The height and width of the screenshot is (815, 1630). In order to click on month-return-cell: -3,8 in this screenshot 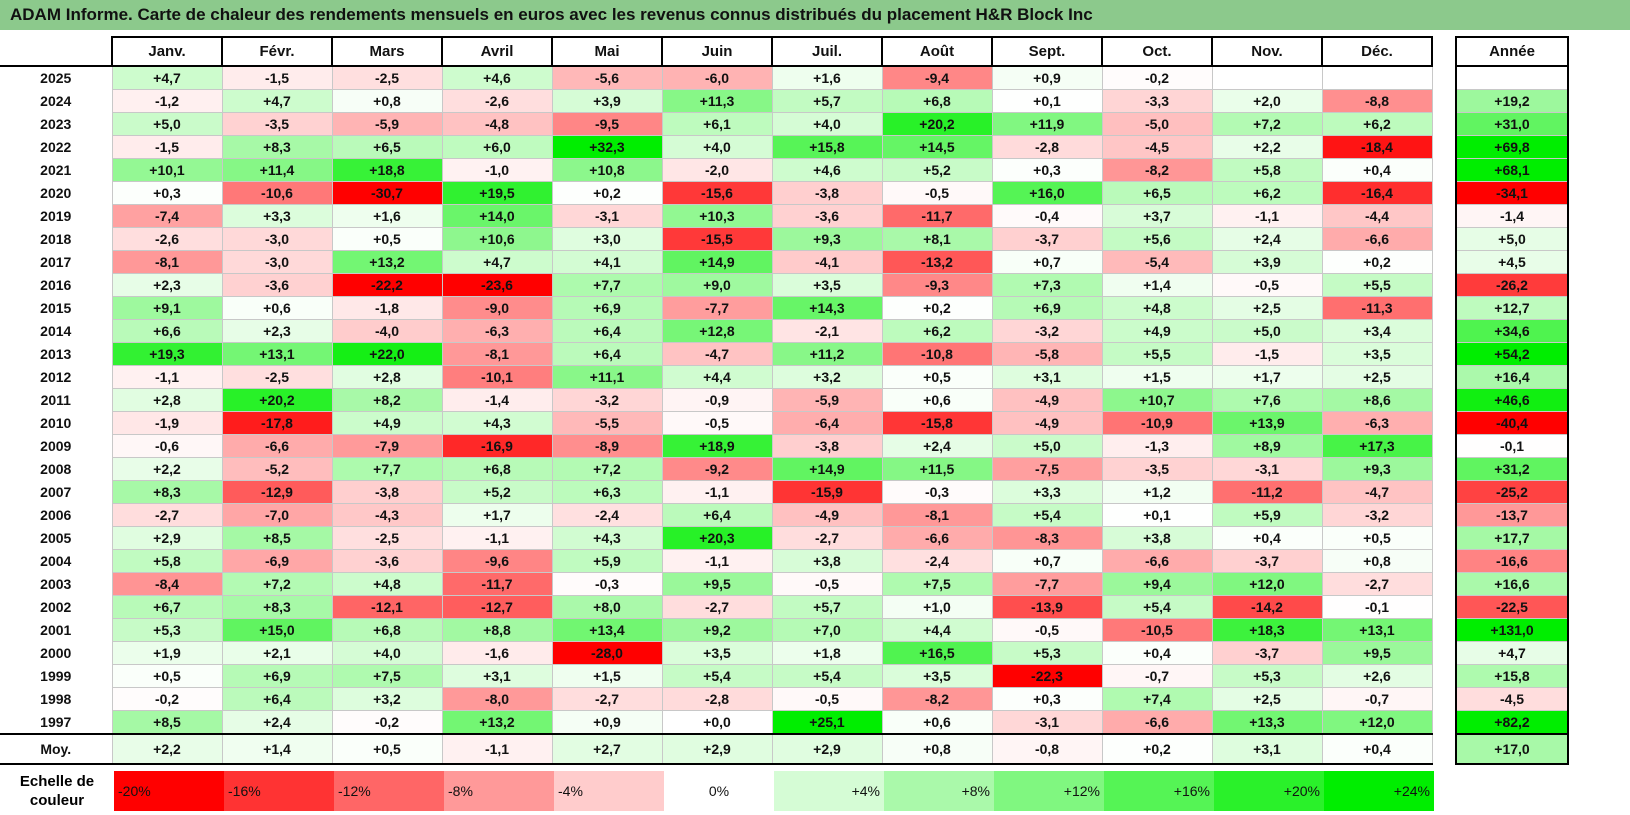, I will do `click(387, 492)`.